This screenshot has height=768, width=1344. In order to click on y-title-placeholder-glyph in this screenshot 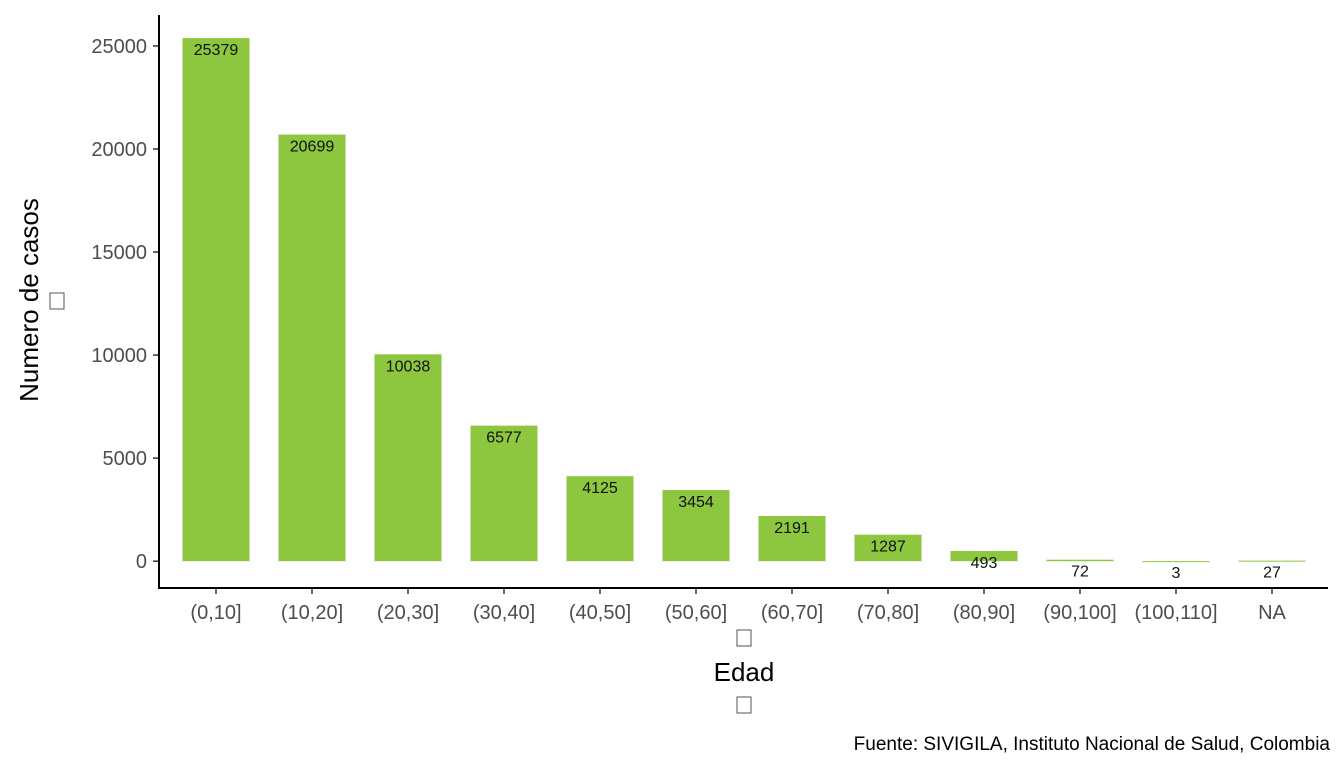, I will do `click(57, 301)`.